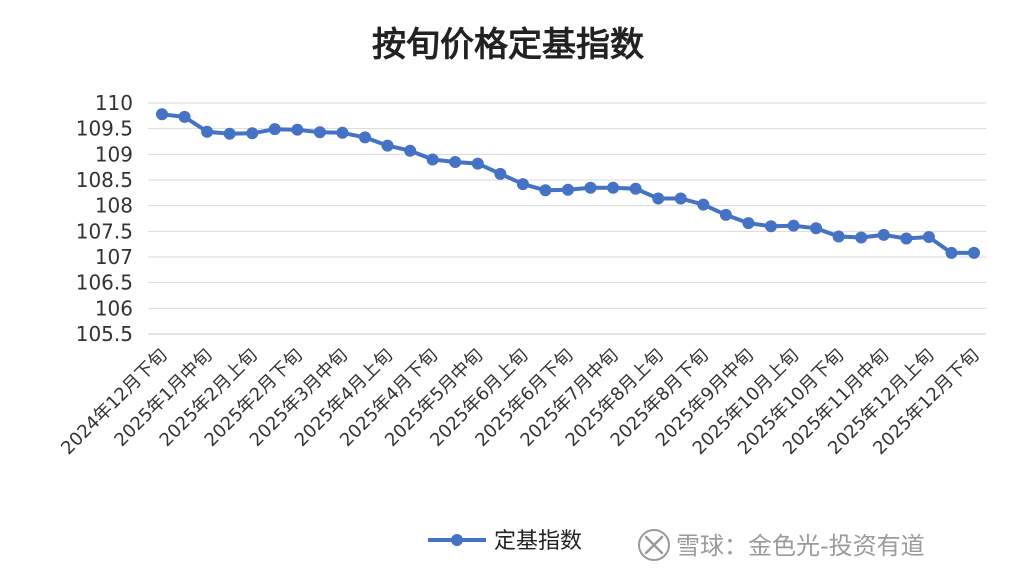  What do you see at coordinates (104, 129) in the screenshot?
I see `y-tick-label: 109.5` at bounding box center [104, 129].